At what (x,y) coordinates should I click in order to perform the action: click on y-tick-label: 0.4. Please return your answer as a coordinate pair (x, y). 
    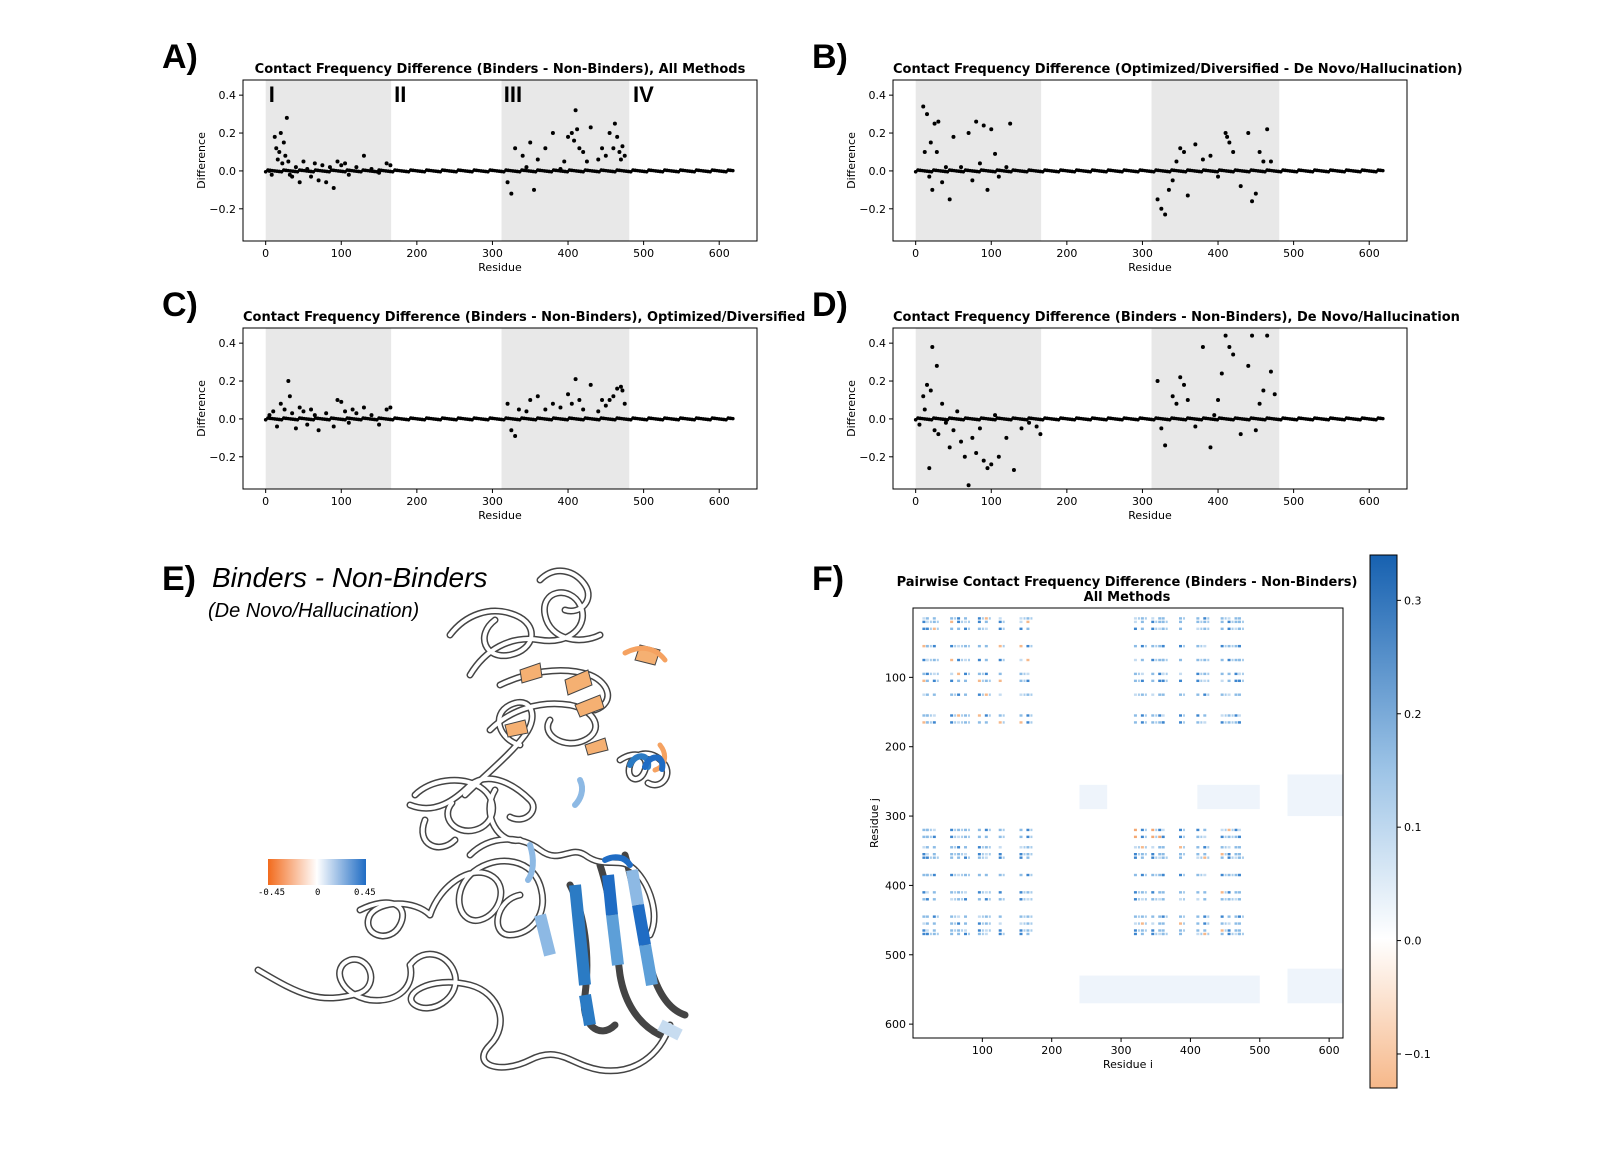
    Looking at the image, I should click on (878, 343).